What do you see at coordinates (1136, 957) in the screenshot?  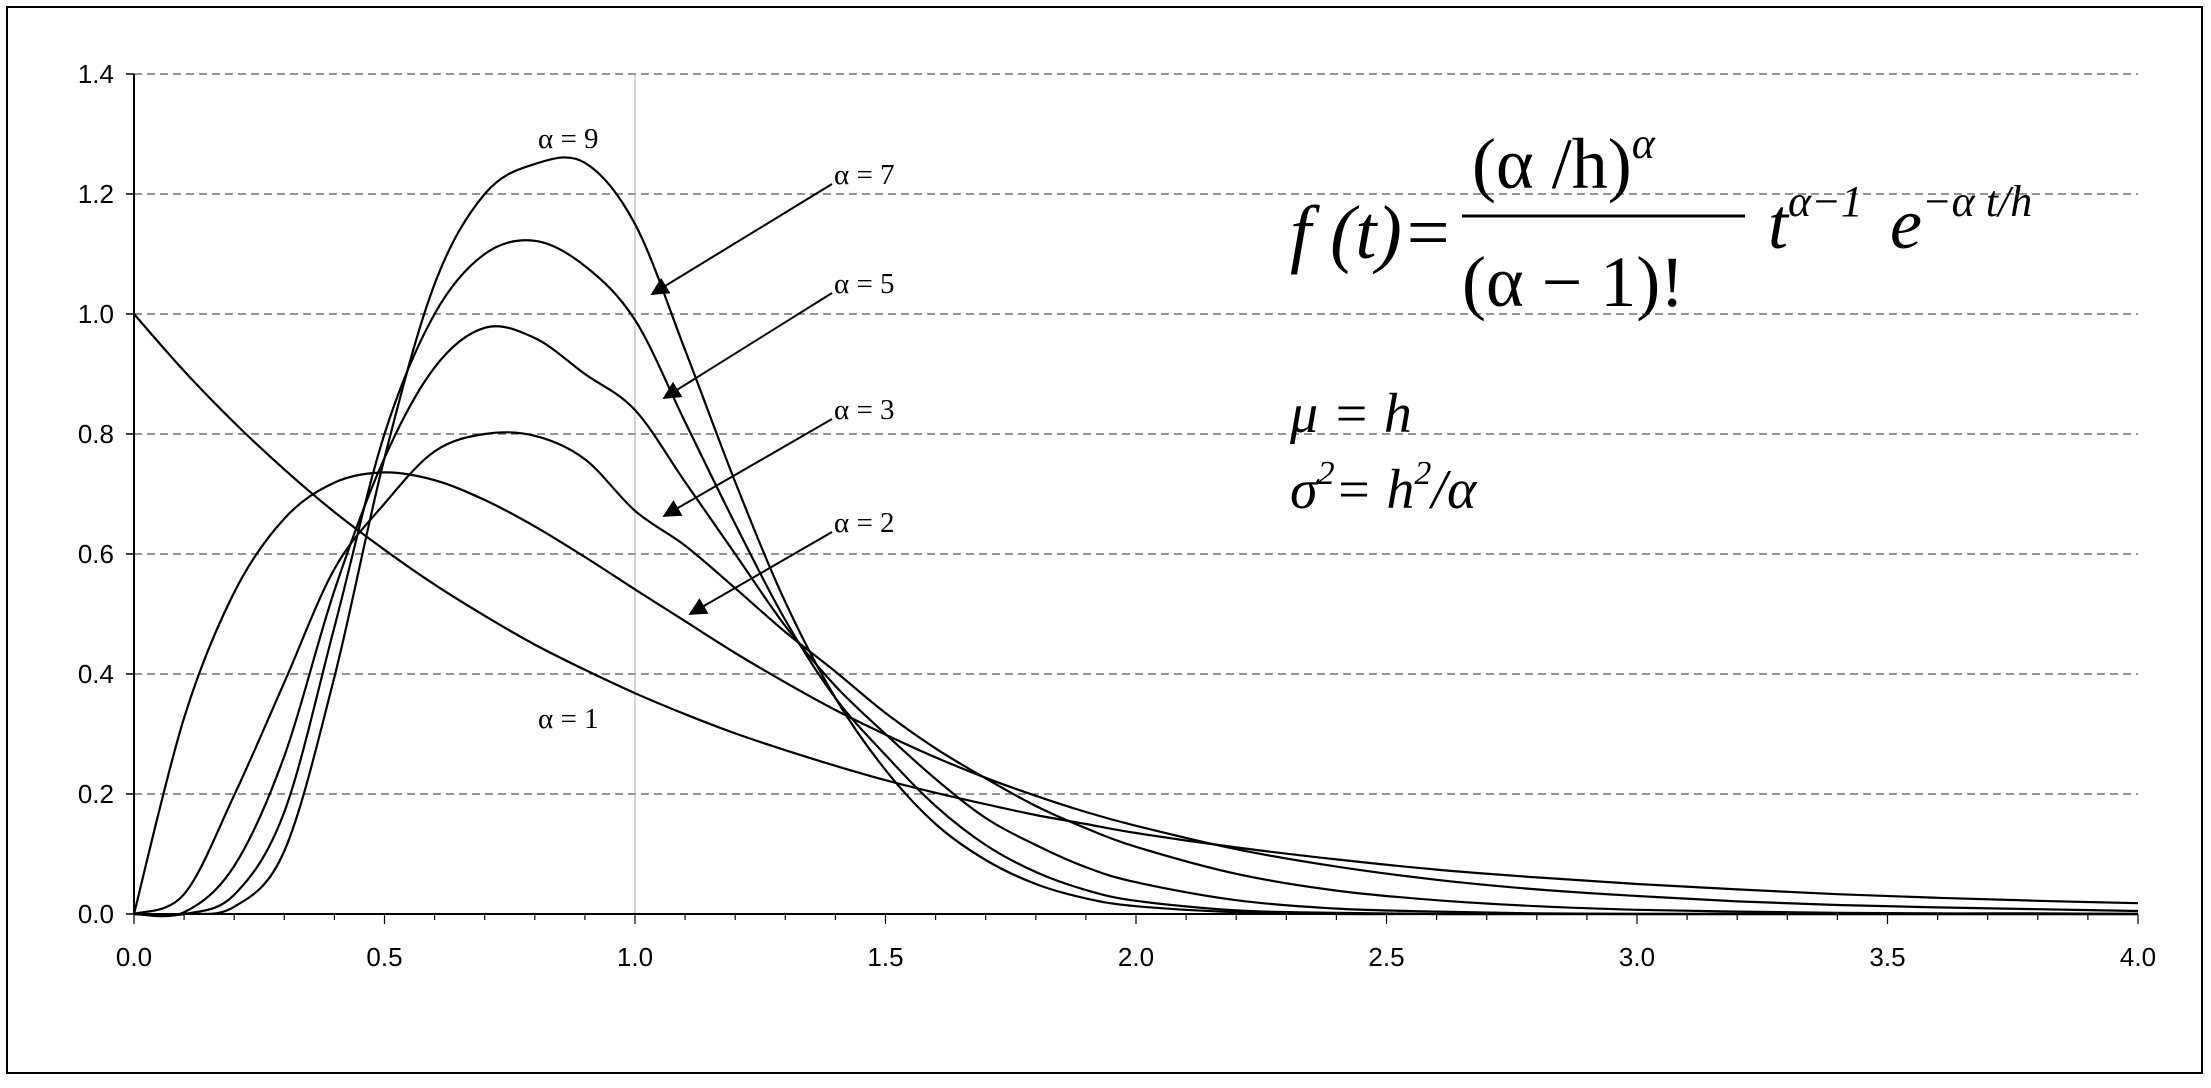 I see `x-tick-label: 2.0` at bounding box center [1136, 957].